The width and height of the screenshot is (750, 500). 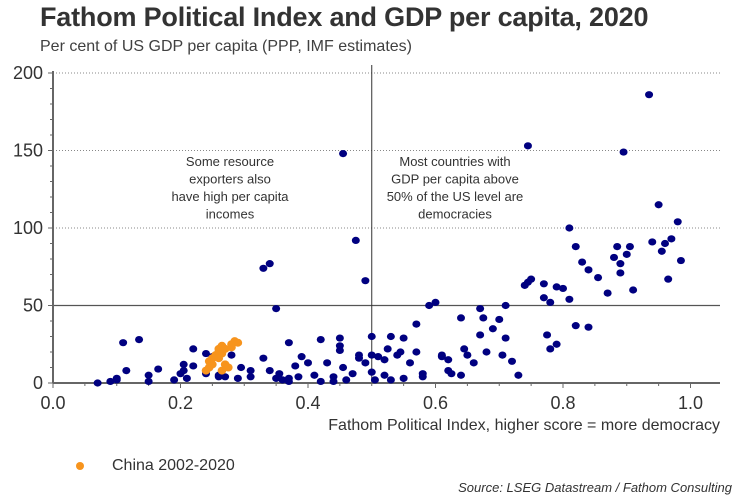 I want to click on x-tick-label: 0.4, so click(x=307, y=403).